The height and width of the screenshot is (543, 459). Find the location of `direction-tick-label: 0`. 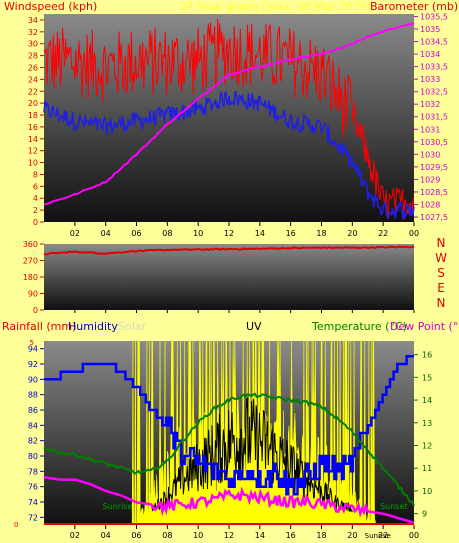

direction-tick-label: 0 is located at coordinates (35, 310).